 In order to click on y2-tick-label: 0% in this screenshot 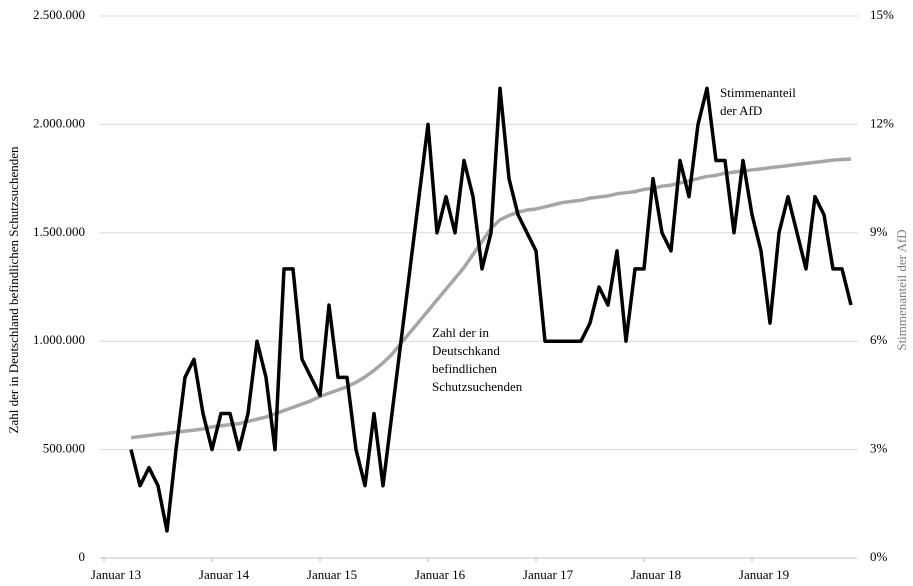, I will do `click(879, 556)`.